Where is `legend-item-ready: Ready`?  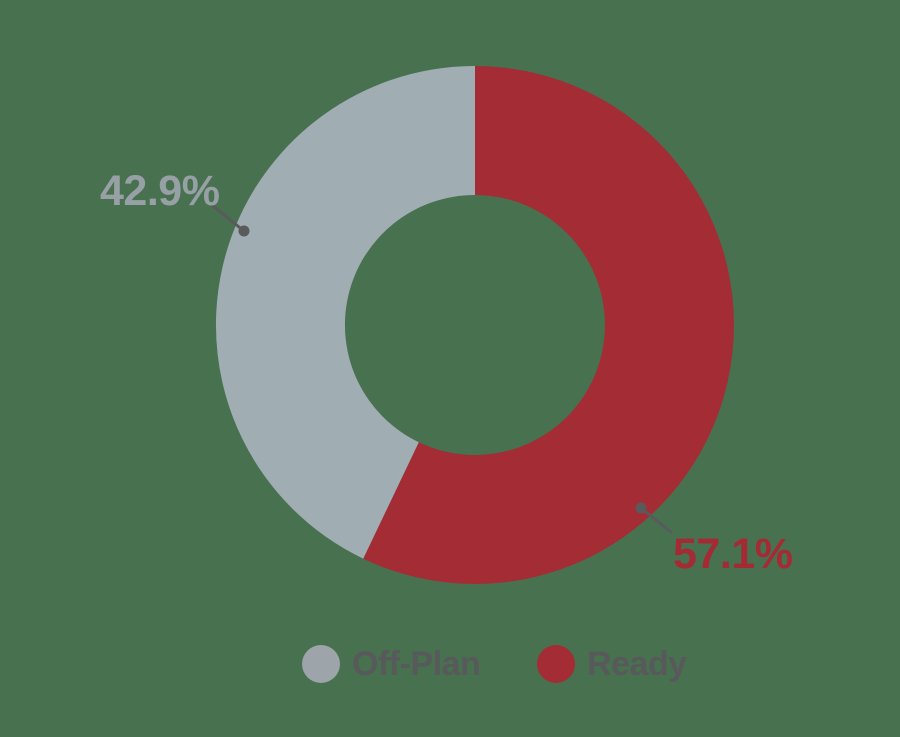
legend-item-ready: Ready is located at coordinates (612, 664).